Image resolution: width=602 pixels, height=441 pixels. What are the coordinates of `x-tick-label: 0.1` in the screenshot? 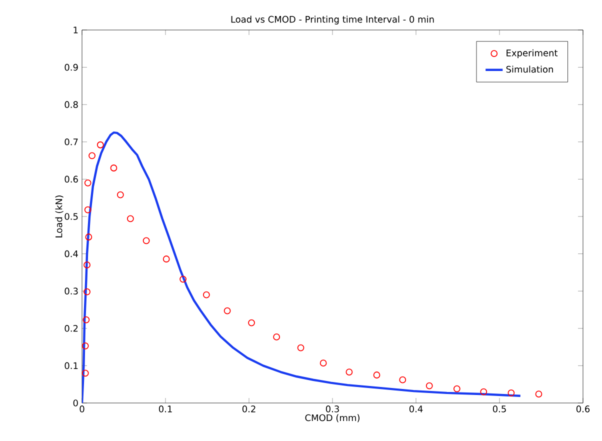 It's located at (165, 409).